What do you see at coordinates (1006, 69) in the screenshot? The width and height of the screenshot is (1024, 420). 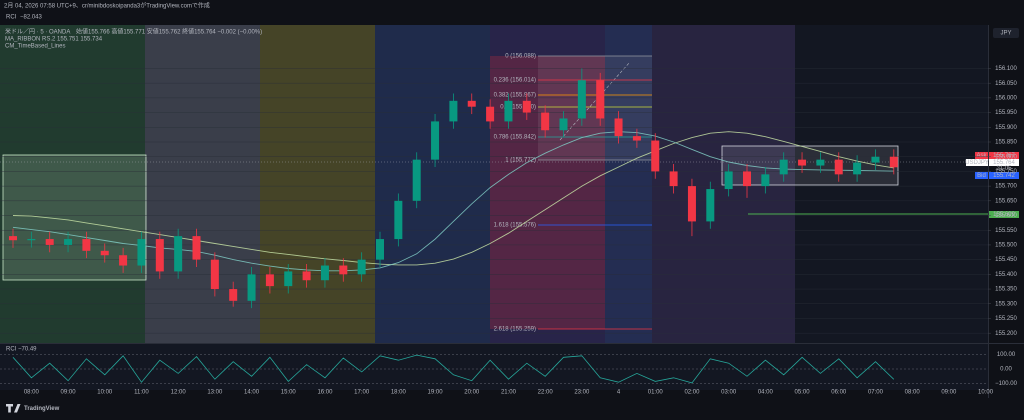 I see `y-tick-label: 156.100` at bounding box center [1006, 69].